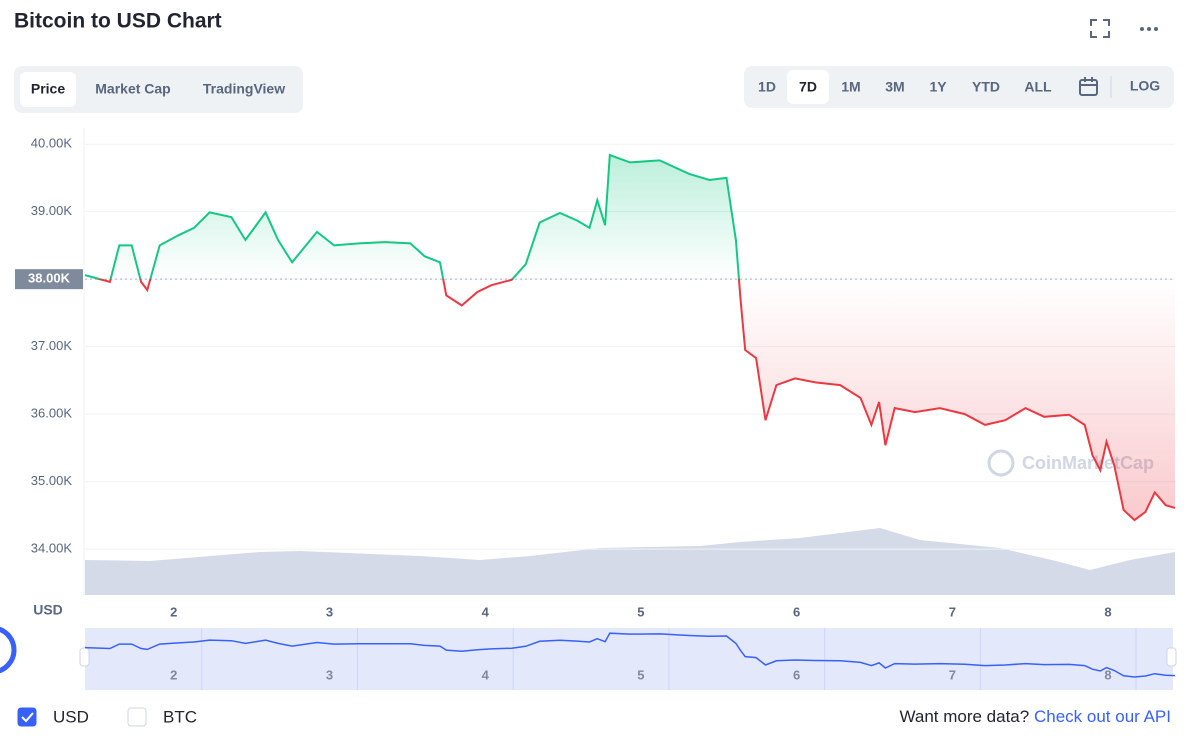  I want to click on nav-tick-label: 8, so click(1107, 674).